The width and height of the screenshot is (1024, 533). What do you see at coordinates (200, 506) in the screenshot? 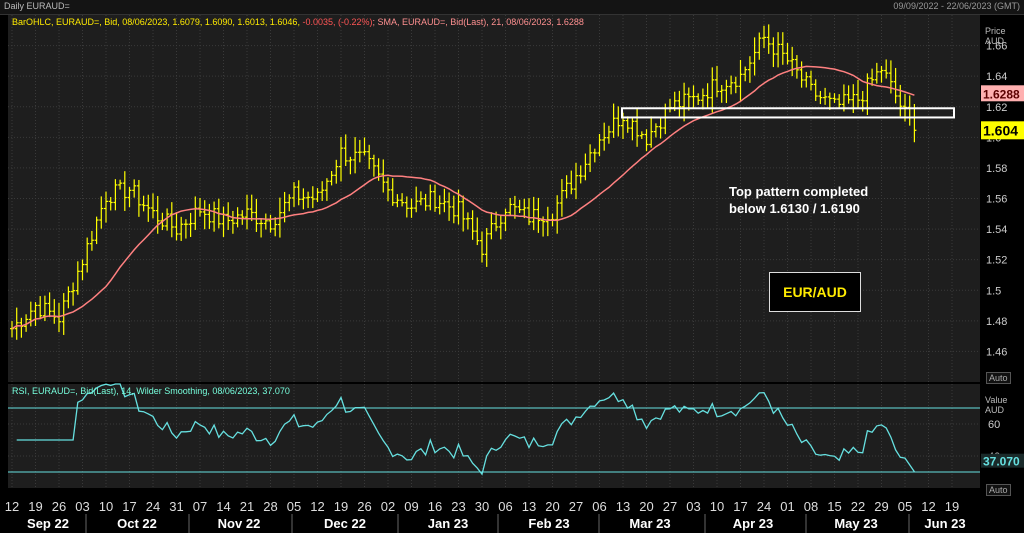
I see `date-tick-label: 07` at bounding box center [200, 506].